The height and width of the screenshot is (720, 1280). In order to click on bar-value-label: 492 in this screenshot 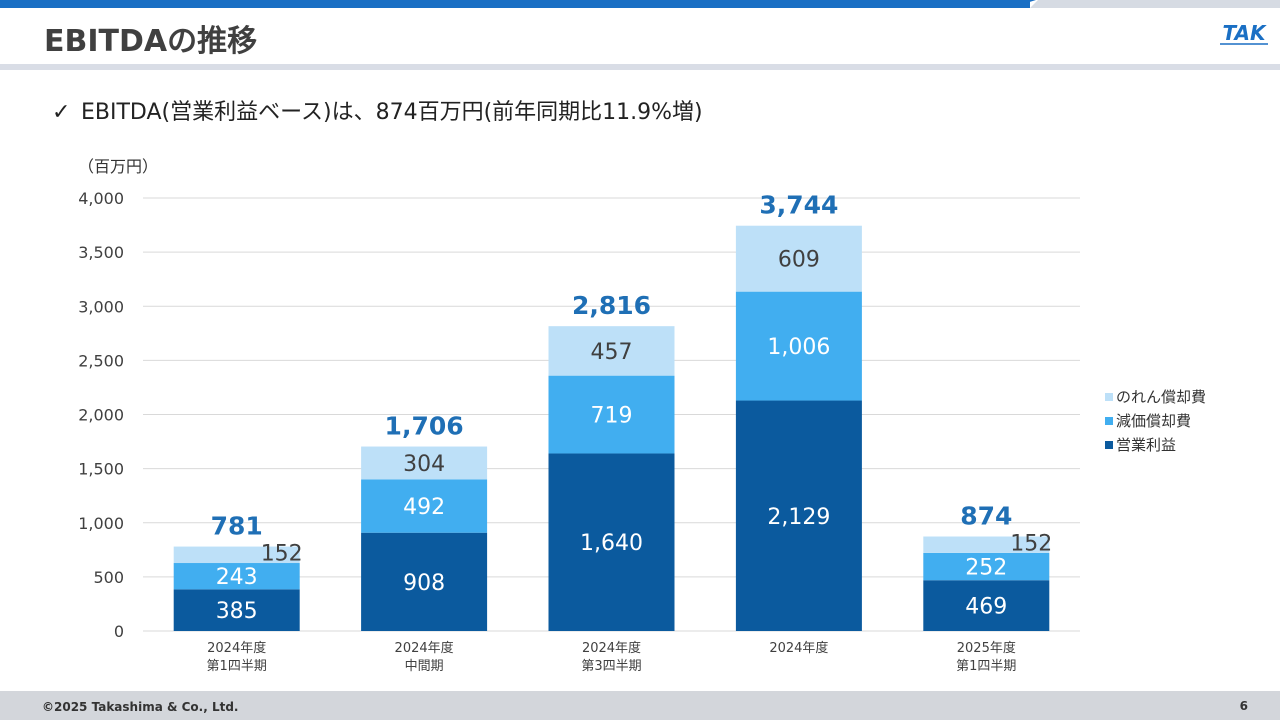, I will do `click(424, 507)`.